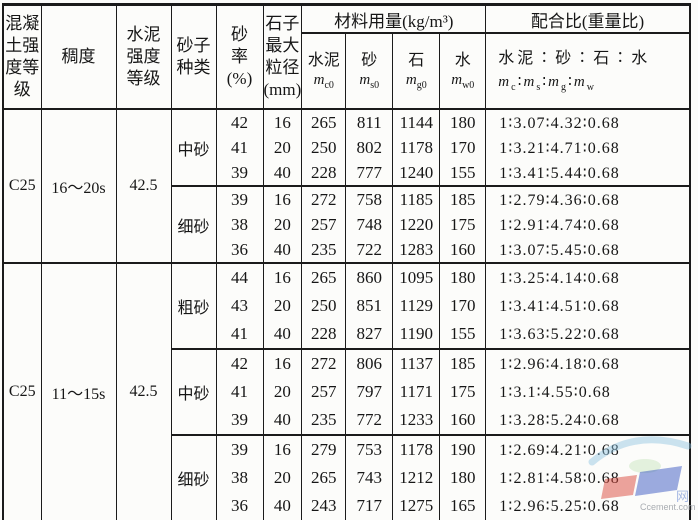  Describe the element at coordinates (547, 83) in the screenshot. I see `ratio-symbols: mc∶ms∶mg∶mw` at that location.